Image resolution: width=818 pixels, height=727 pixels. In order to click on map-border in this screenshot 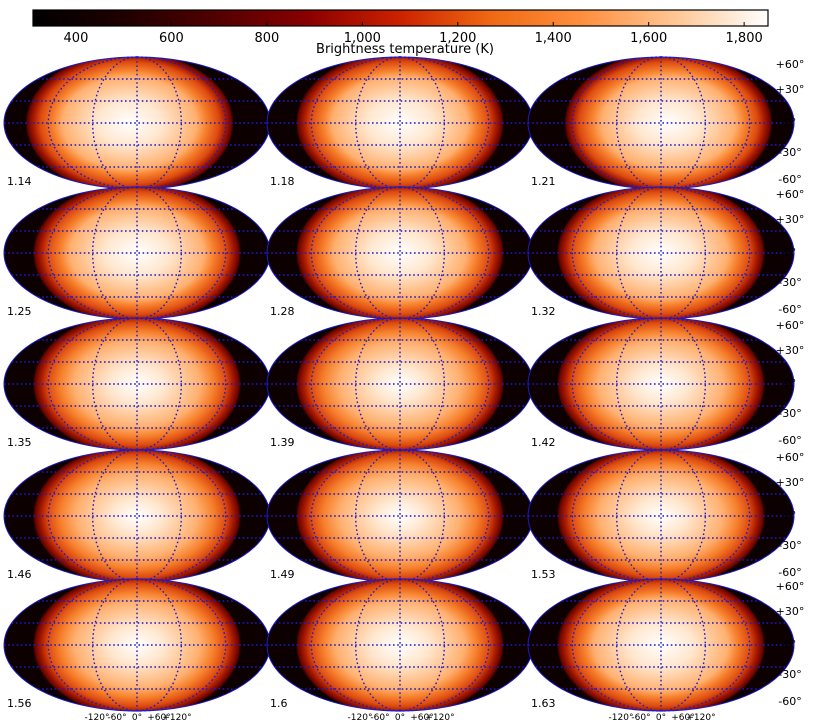, I will do `click(661, 645)`.